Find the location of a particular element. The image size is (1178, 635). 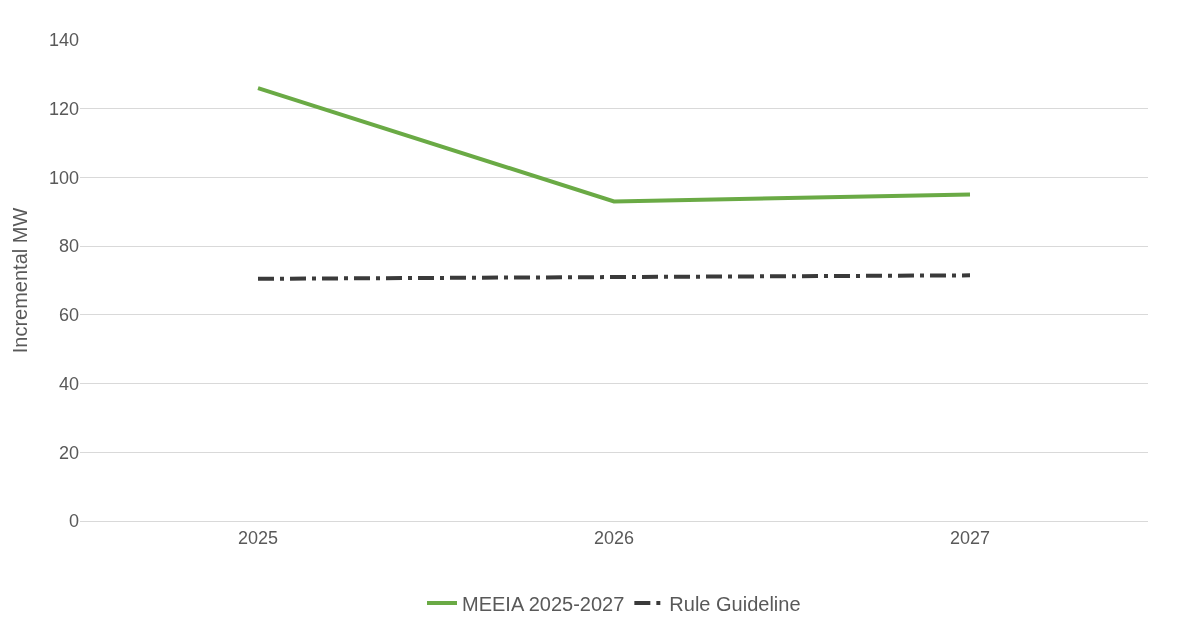

y-tick-label: 120 is located at coordinates (63, 109).